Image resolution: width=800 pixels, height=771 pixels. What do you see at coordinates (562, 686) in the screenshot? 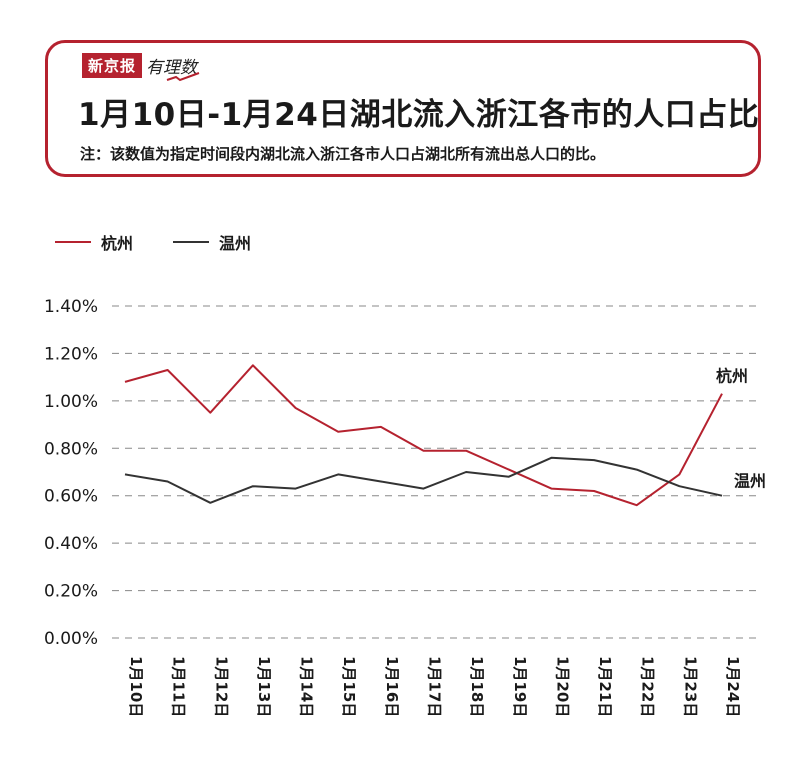
I see `x-tick-label: 1月20日` at bounding box center [562, 686].